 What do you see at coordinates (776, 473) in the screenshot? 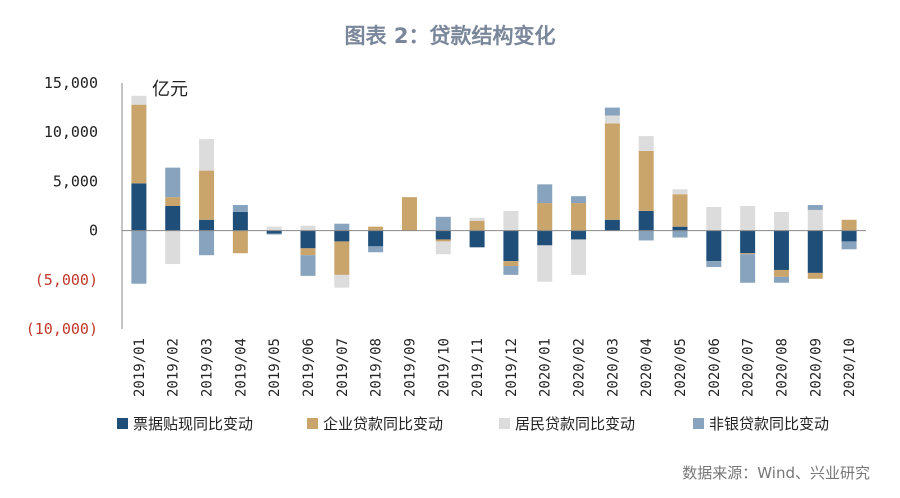
I see `source-note: 数据来源：Wind、兴业研究` at bounding box center [776, 473].